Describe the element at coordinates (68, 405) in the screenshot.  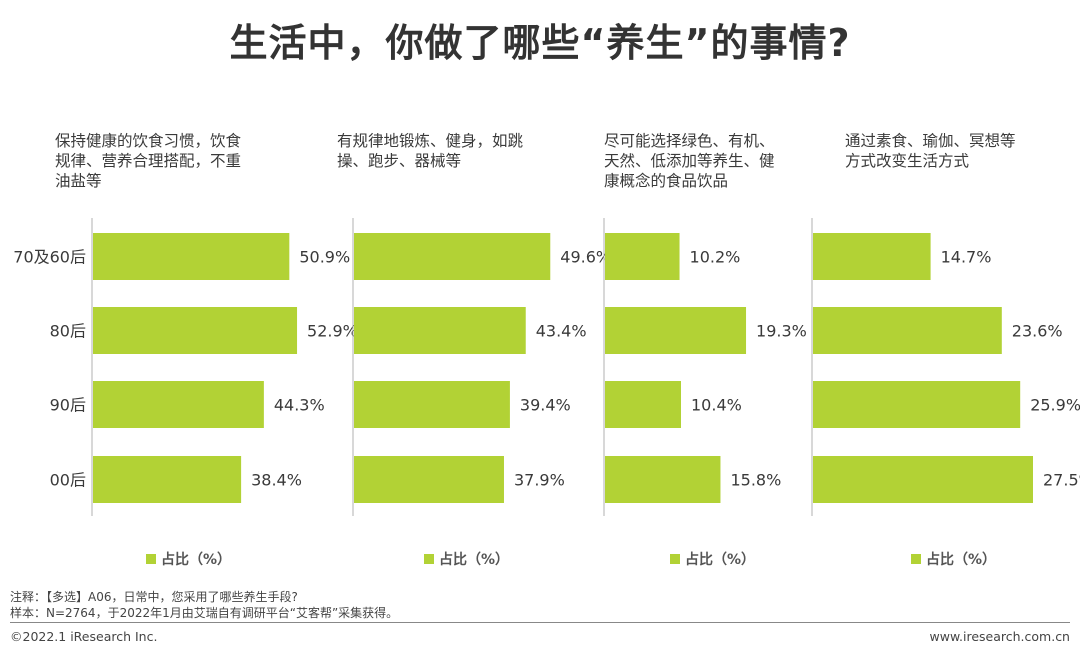
I see `category-label: 90后` at that location.